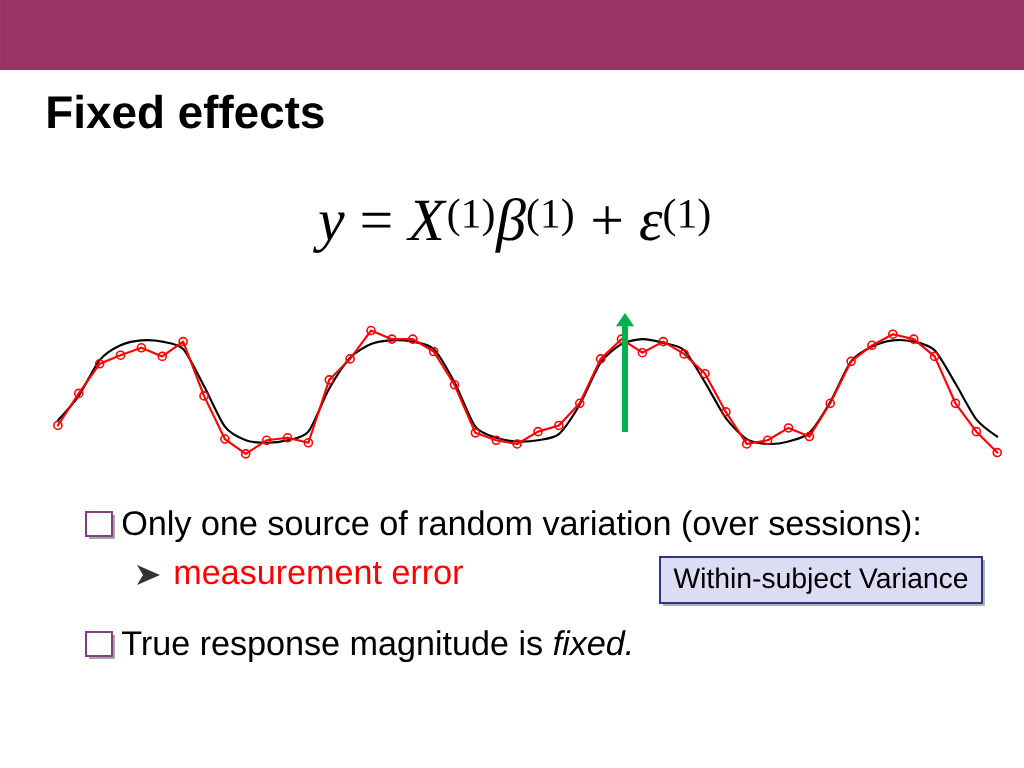  What do you see at coordinates (820, 580) in the screenshot?
I see `text: Within-subject Variance` at bounding box center [820, 580].